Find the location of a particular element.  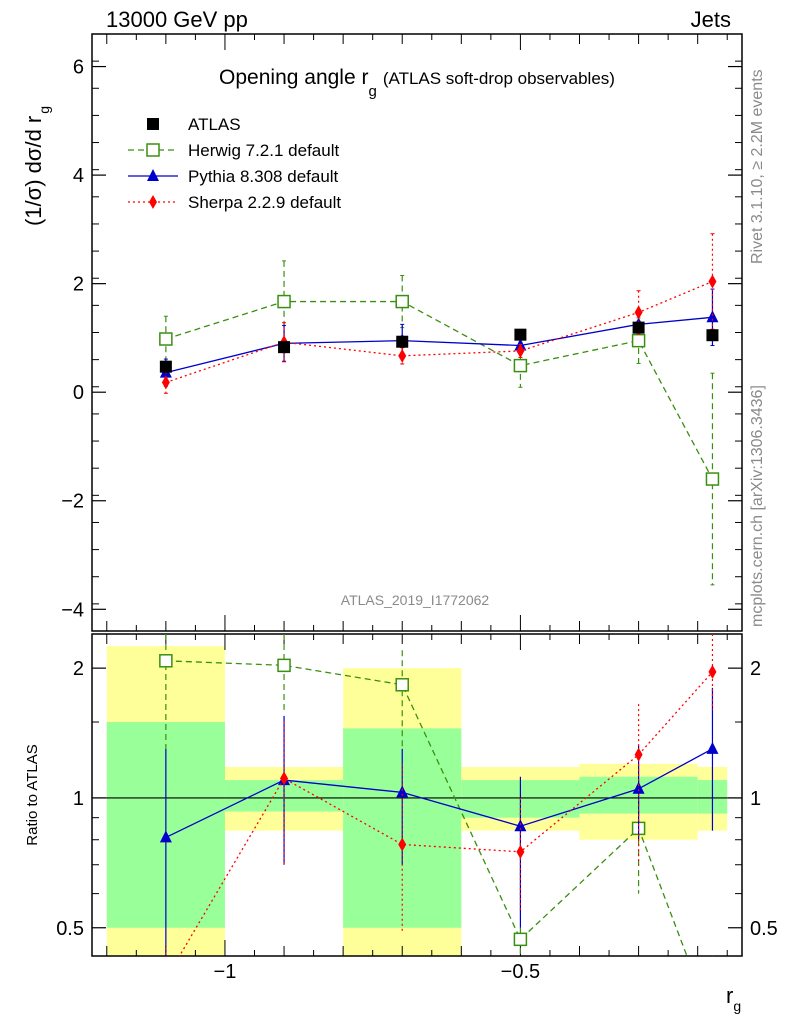

legend-item-pythia-8-308-default: Pythia 8.308 default is located at coordinates (233, 176).